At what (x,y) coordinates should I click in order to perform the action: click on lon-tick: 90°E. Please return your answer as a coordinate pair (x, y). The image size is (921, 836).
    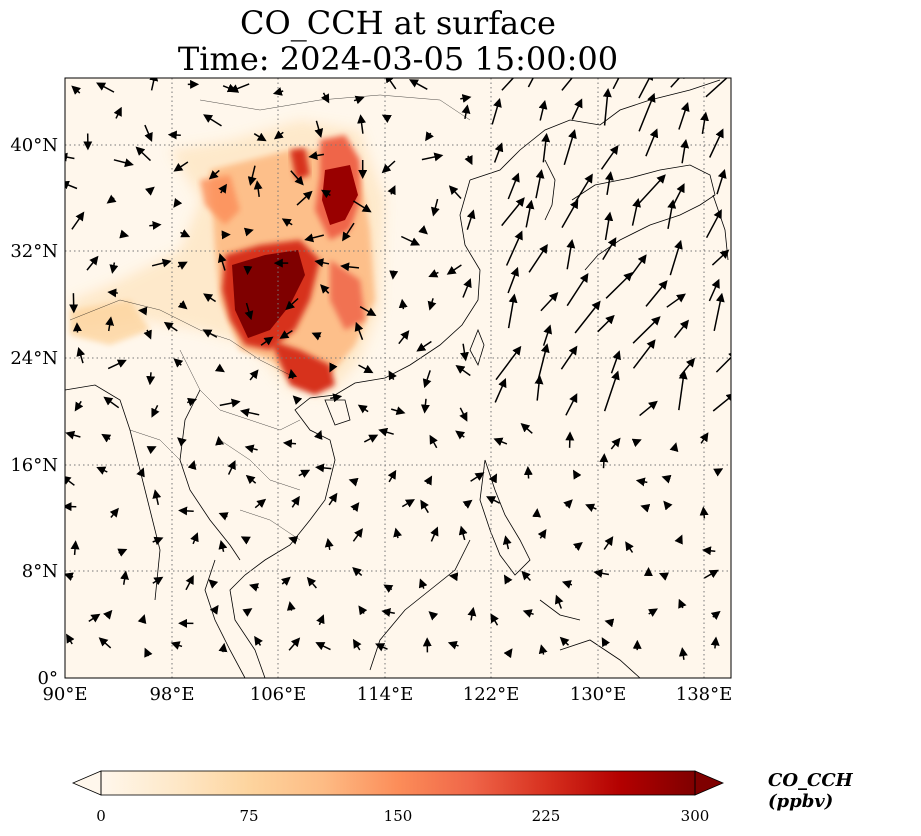
    Looking at the image, I should click on (64, 694).